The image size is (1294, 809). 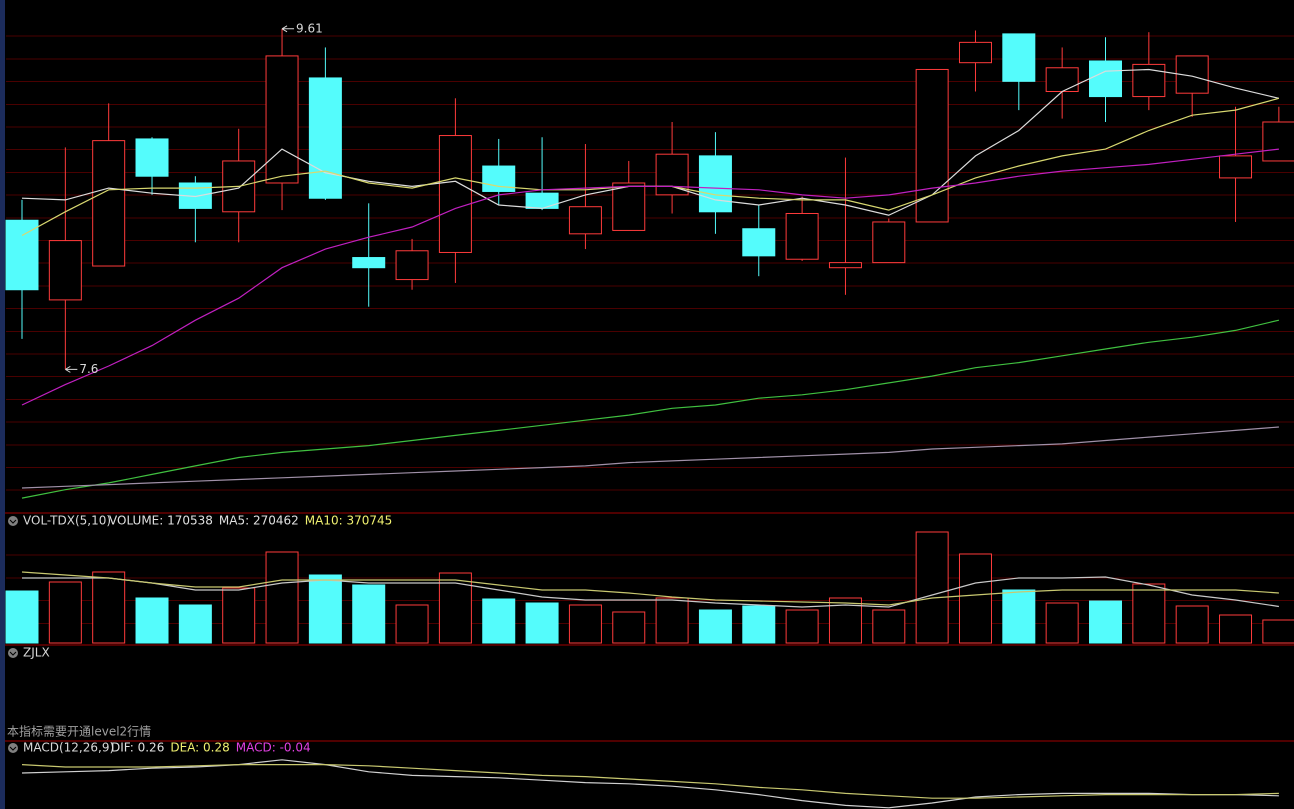 What do you see at coordinates (273, 748) in the screenshot?
I see `header-value: MACD: -0.04` at bounding box center [273, 748].